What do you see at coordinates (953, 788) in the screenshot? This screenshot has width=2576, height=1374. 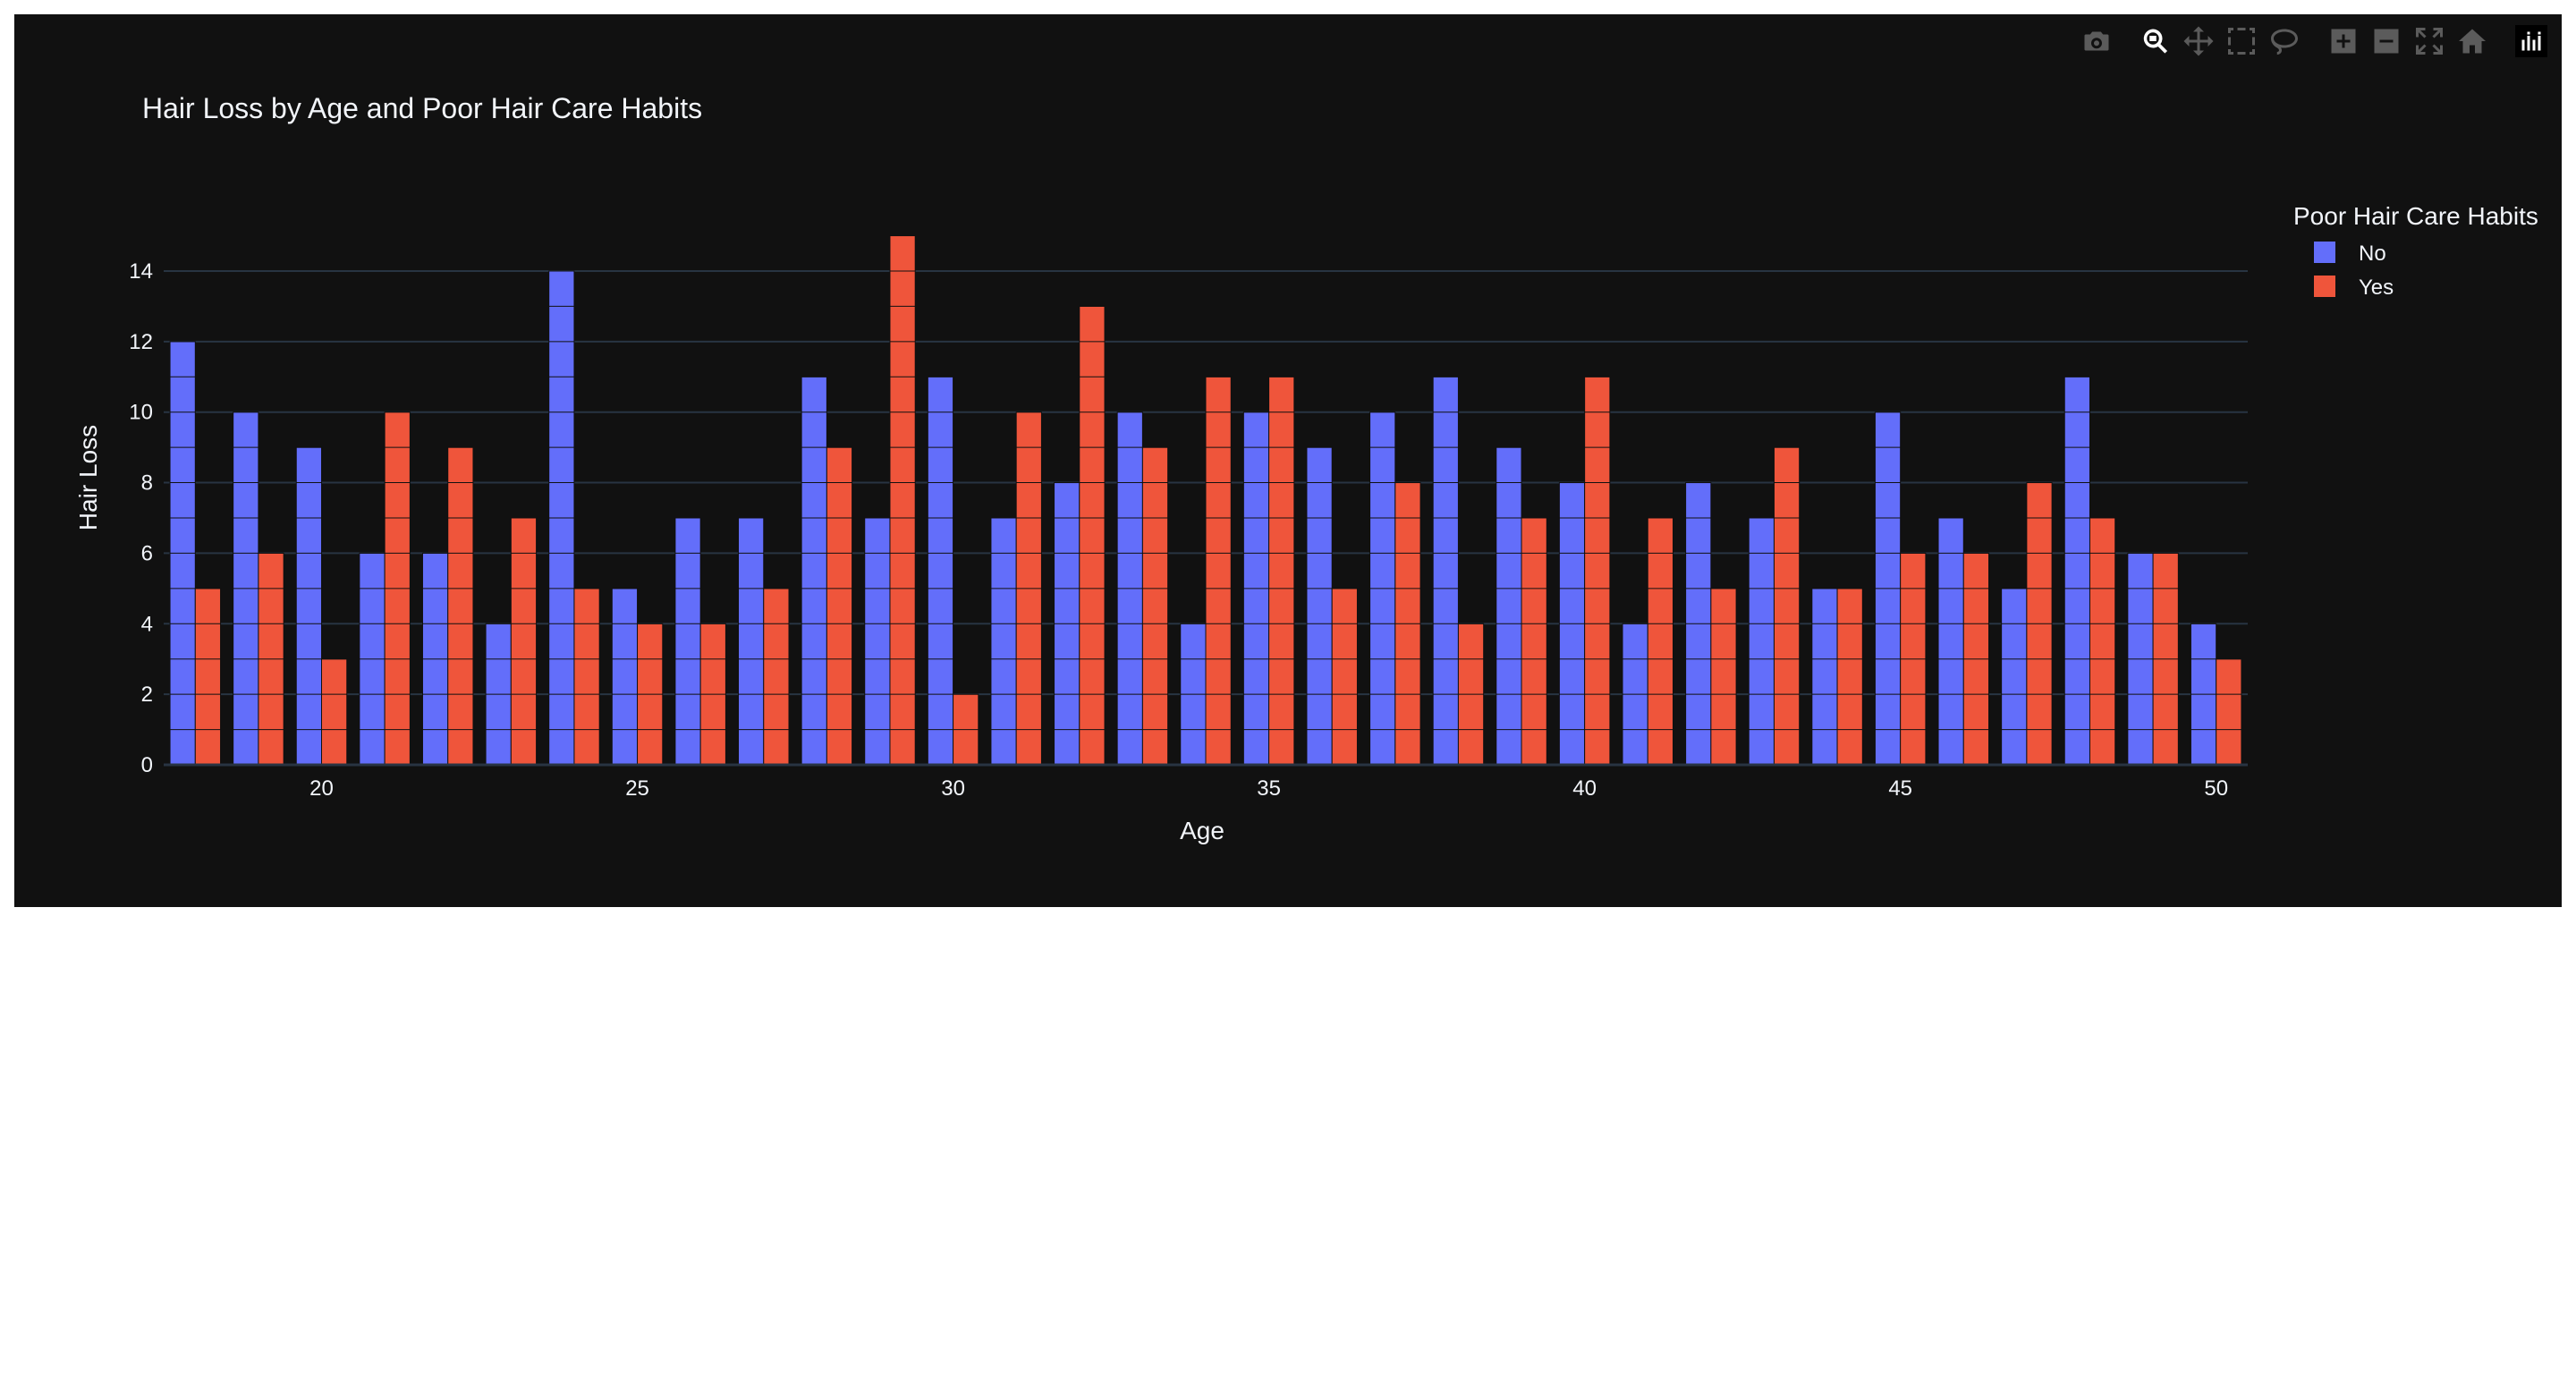 I see `x-tick-label: 30` at bounding box center [953, 788].